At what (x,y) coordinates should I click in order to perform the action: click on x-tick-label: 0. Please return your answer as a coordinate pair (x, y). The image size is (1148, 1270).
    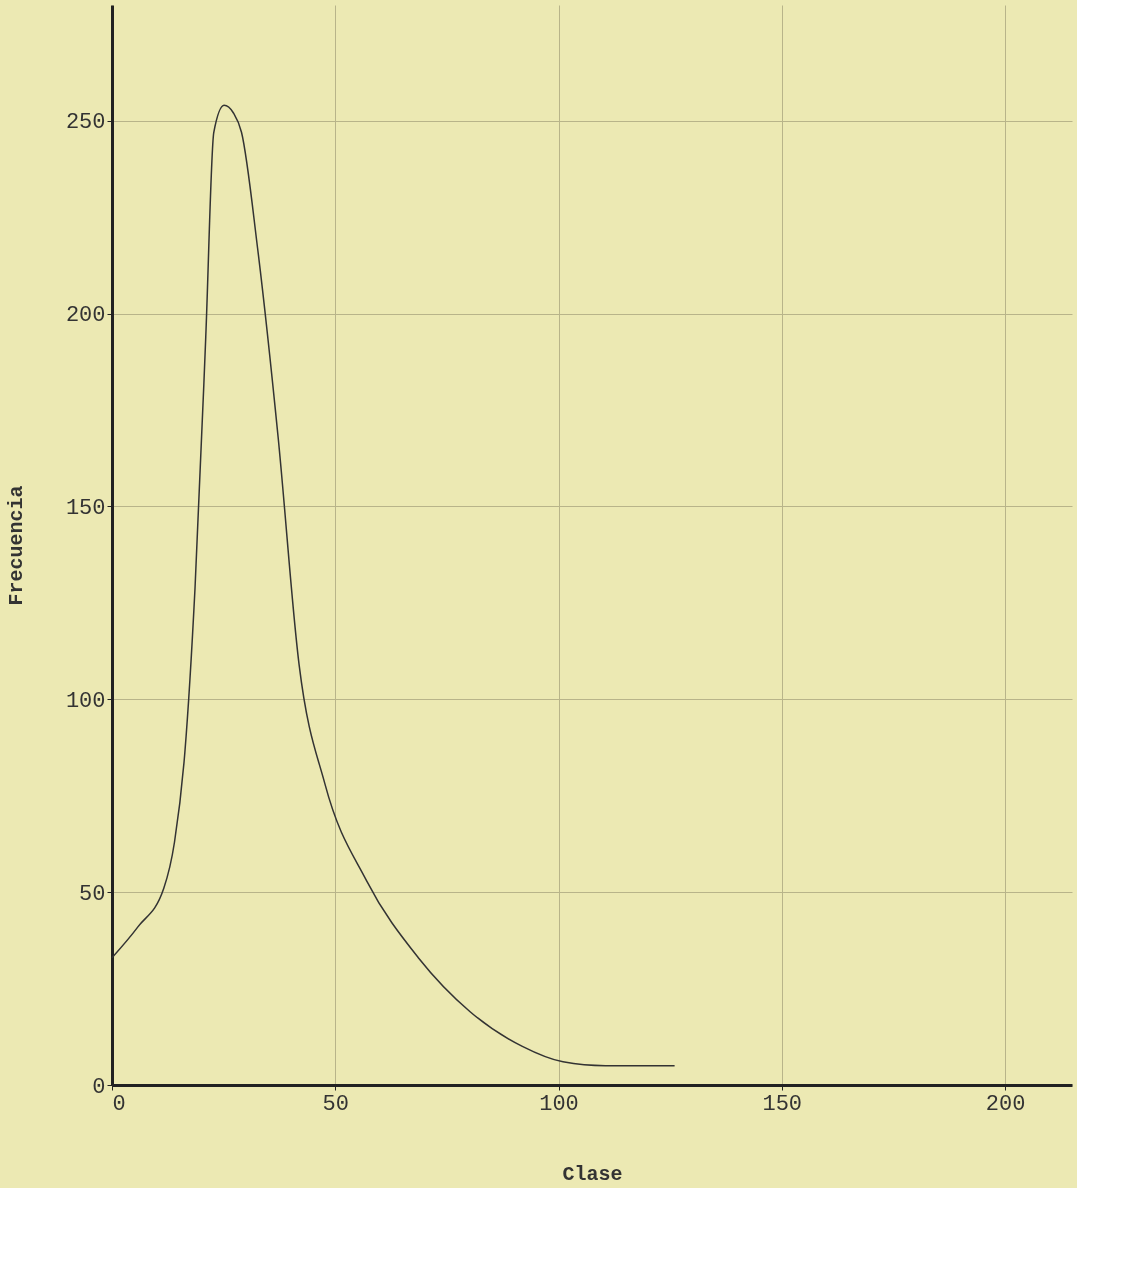
    Looking at the image, I should click on (119, 1104).